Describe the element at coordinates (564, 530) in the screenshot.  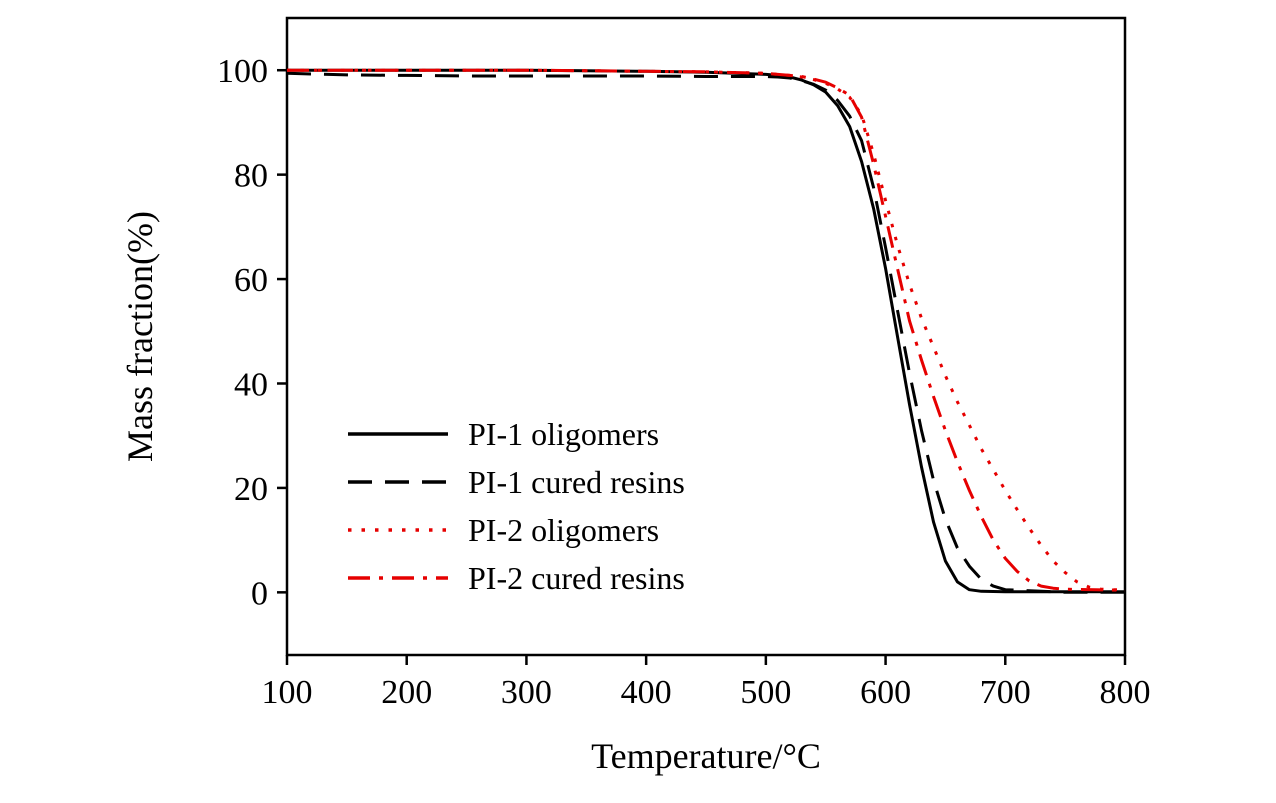
I see `legend-label: PI-2 oligomers` at that location.